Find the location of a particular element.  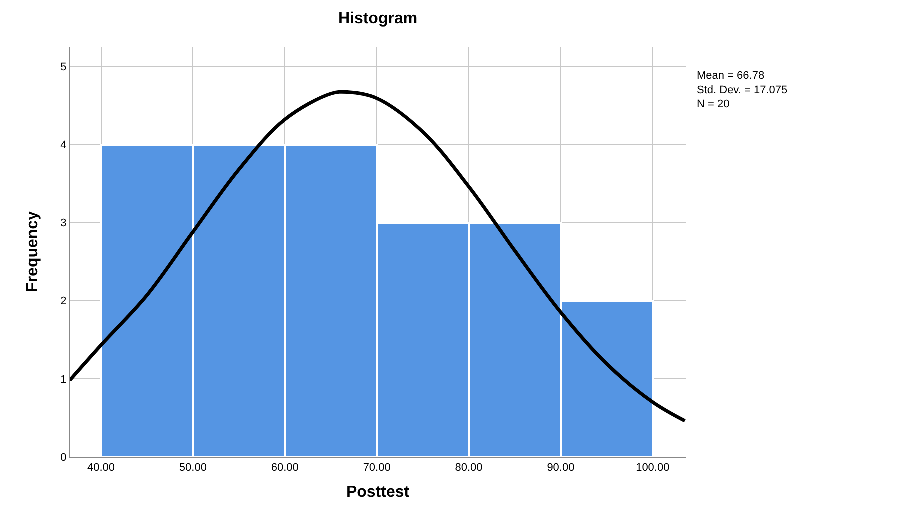

text: Std. Dev. = 17.075 is located at coordinates (742, 90).